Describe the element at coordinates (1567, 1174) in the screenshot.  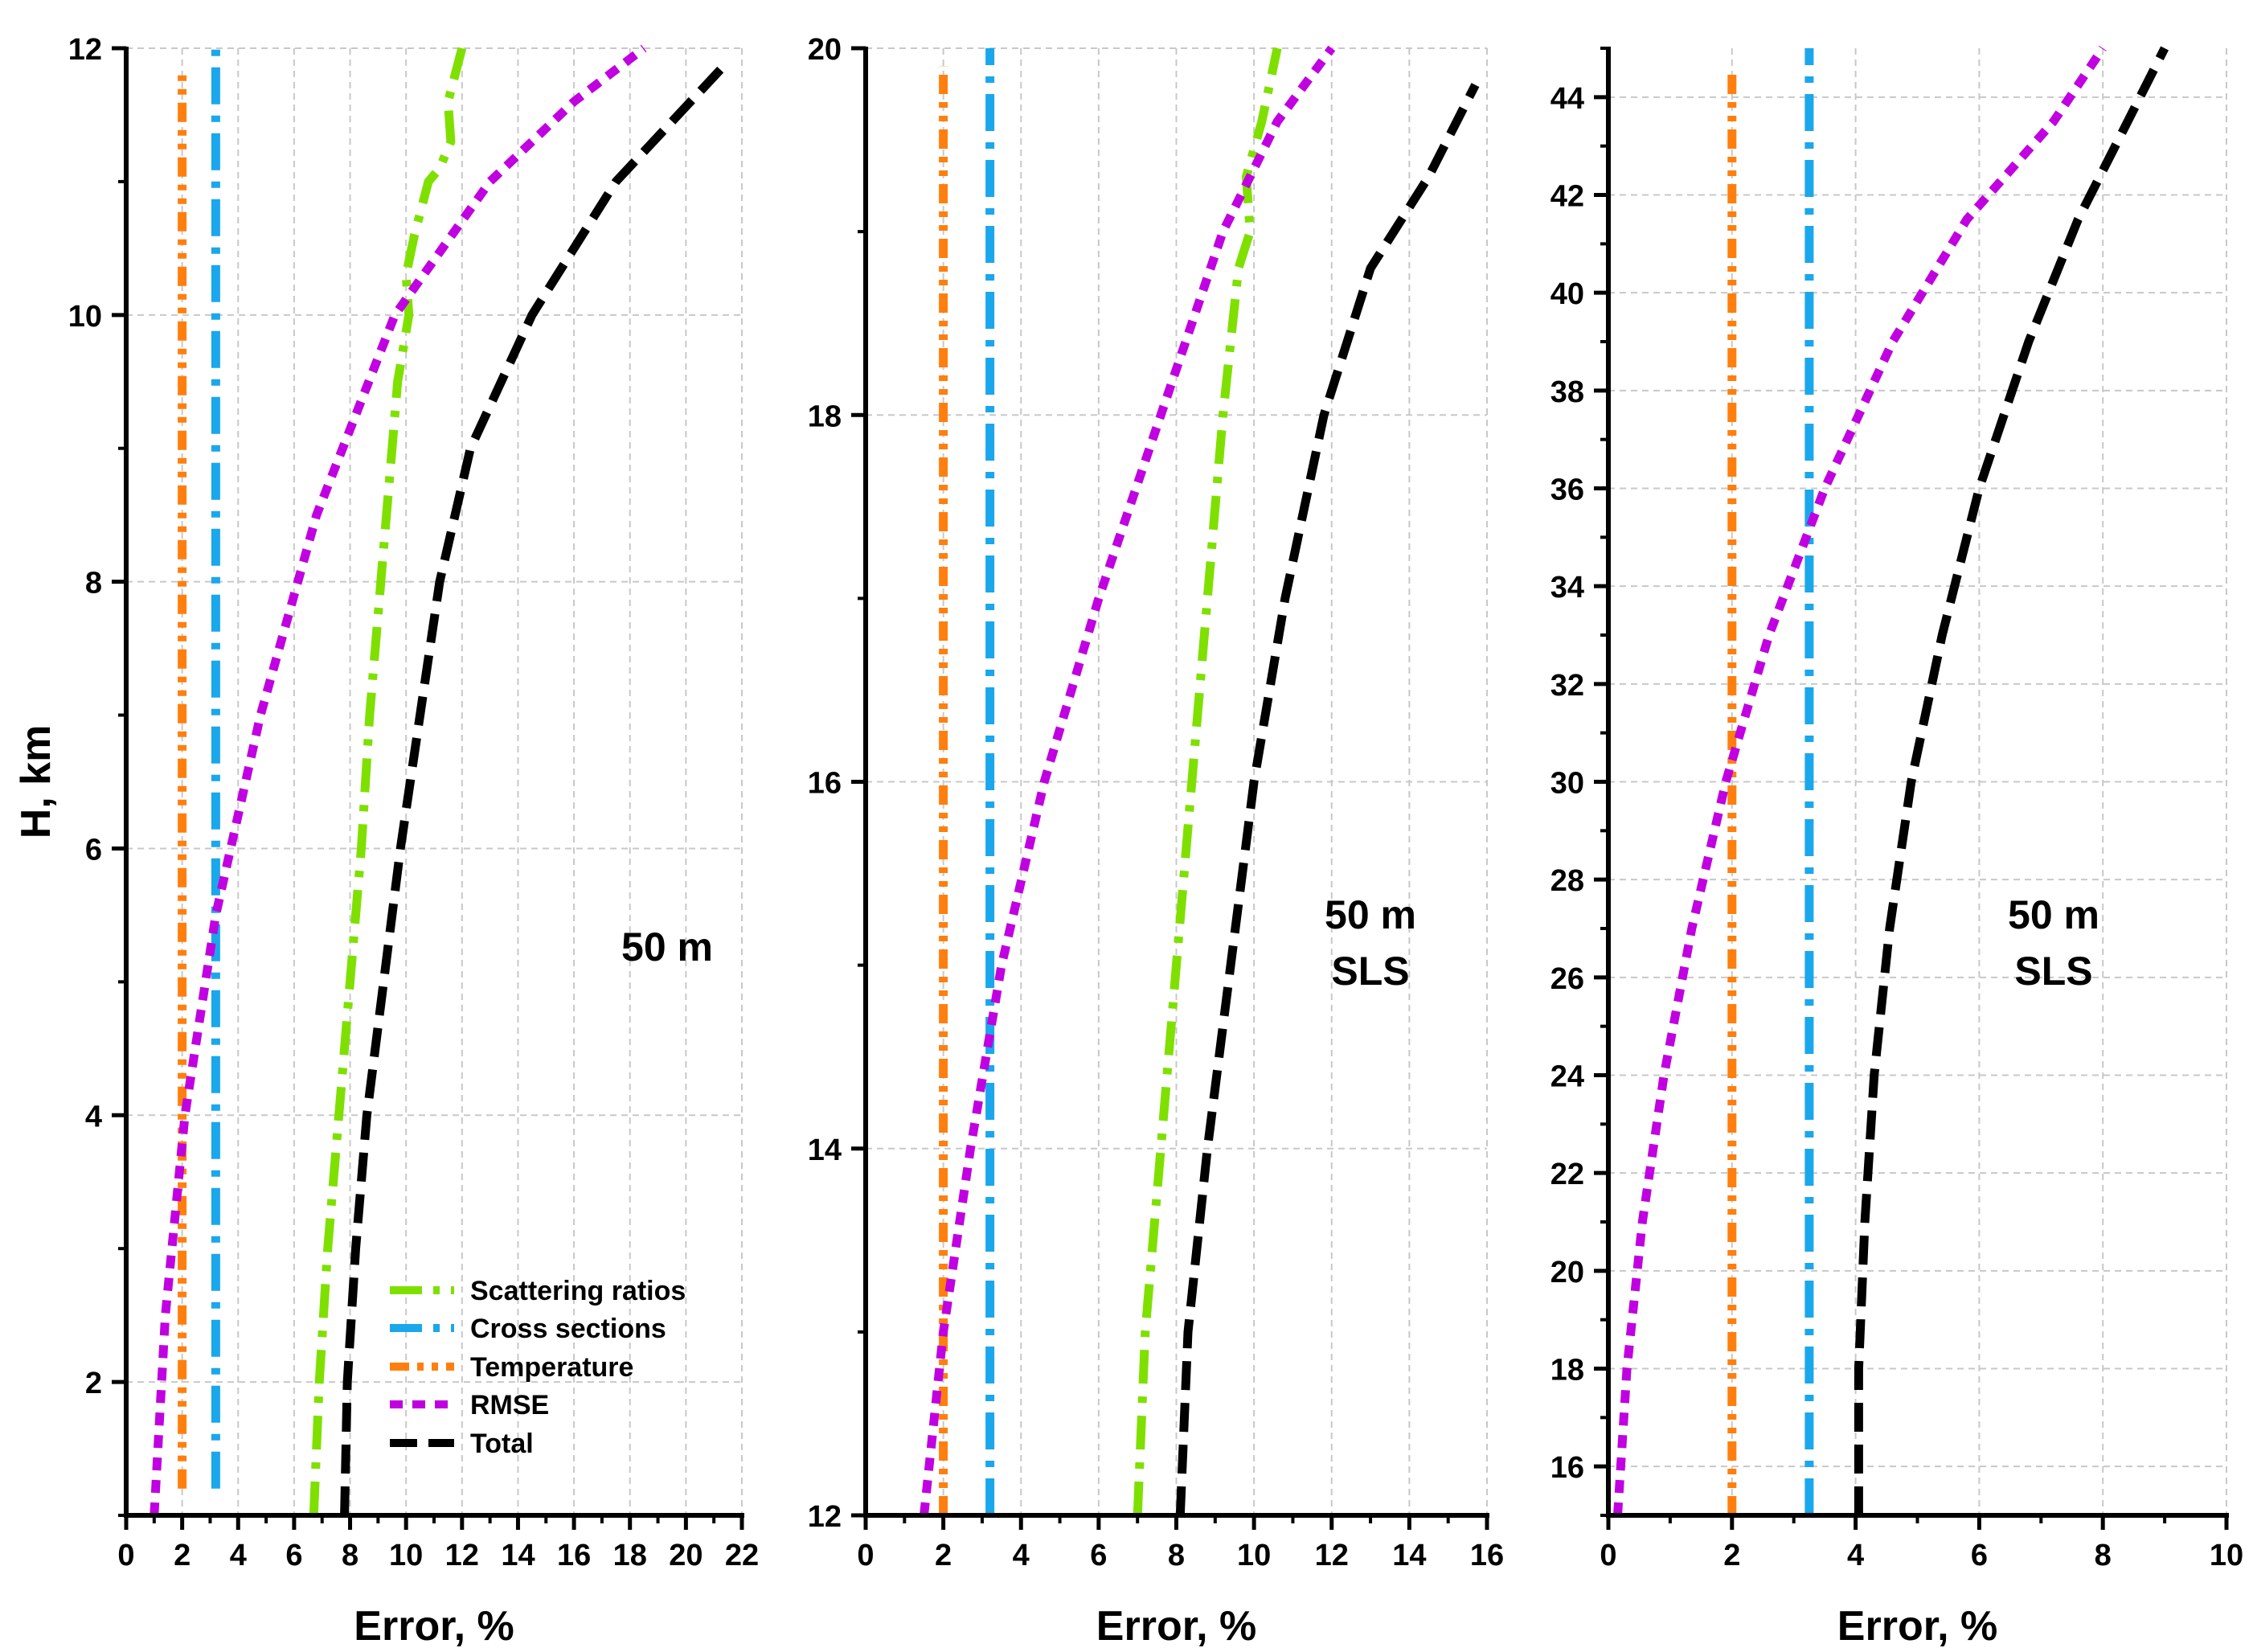
I see `y-tick-label: 22` at that location.